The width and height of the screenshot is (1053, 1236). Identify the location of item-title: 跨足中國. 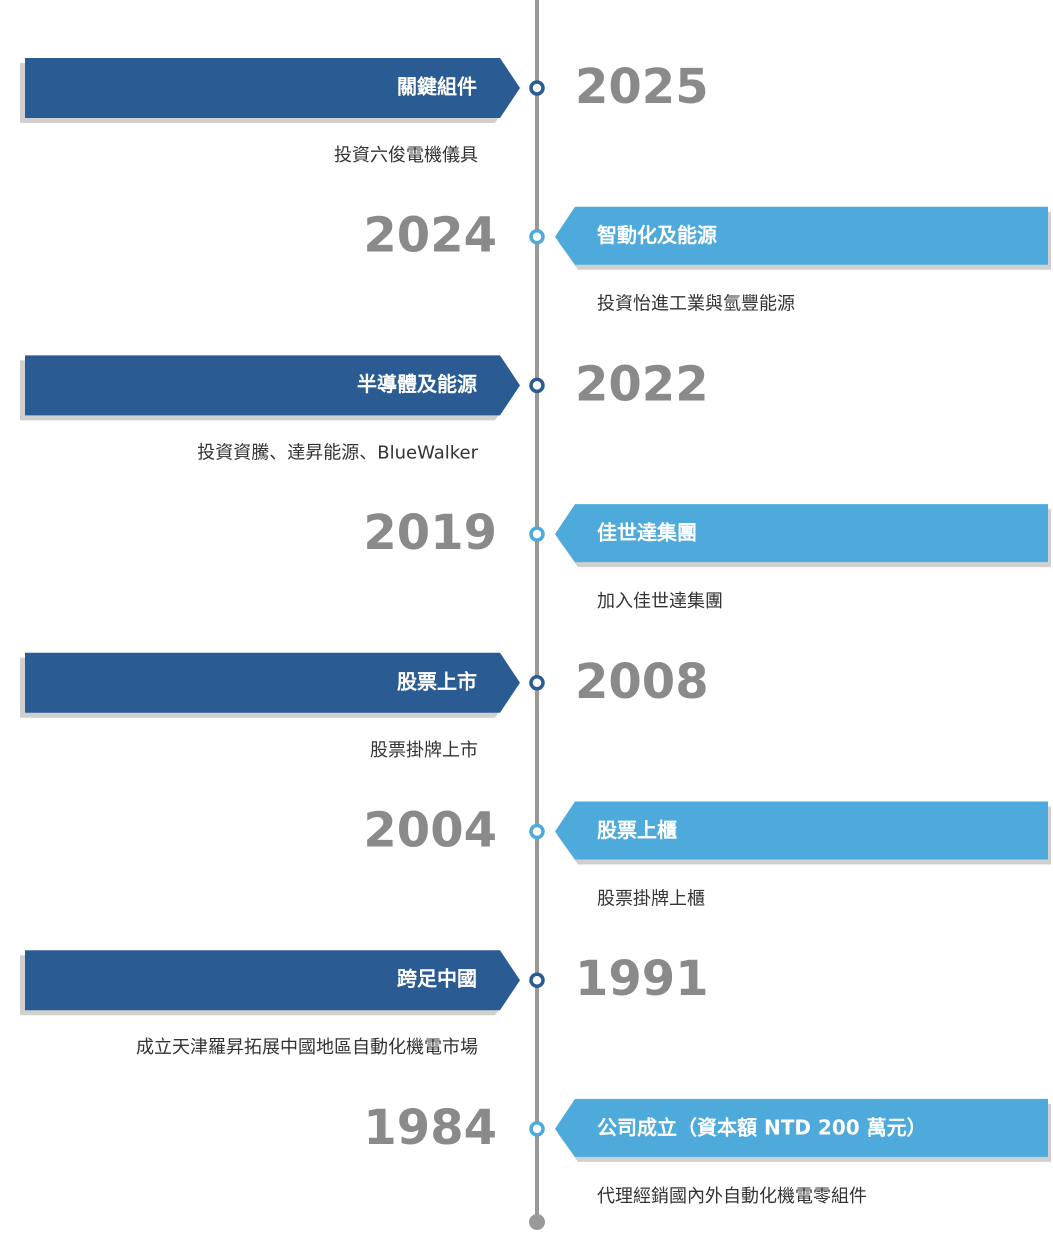
(437, 979).